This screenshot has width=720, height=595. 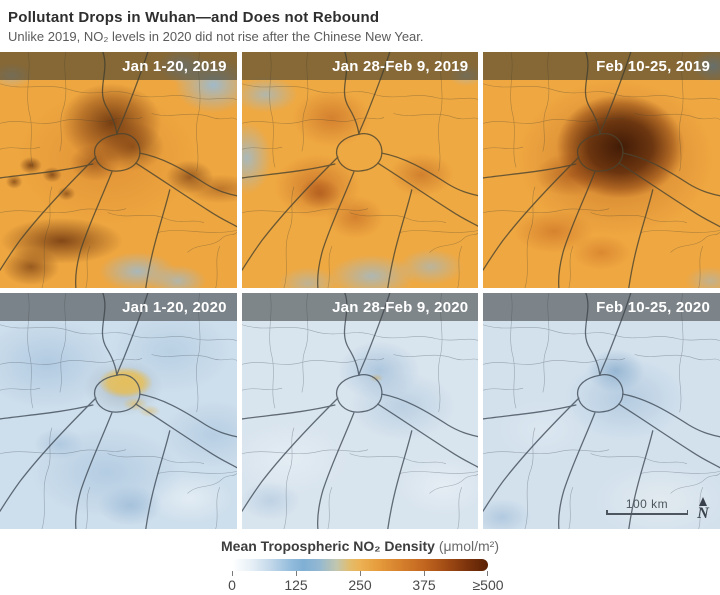 I want to click on tick-label: 0, so click(x=232, y=585).